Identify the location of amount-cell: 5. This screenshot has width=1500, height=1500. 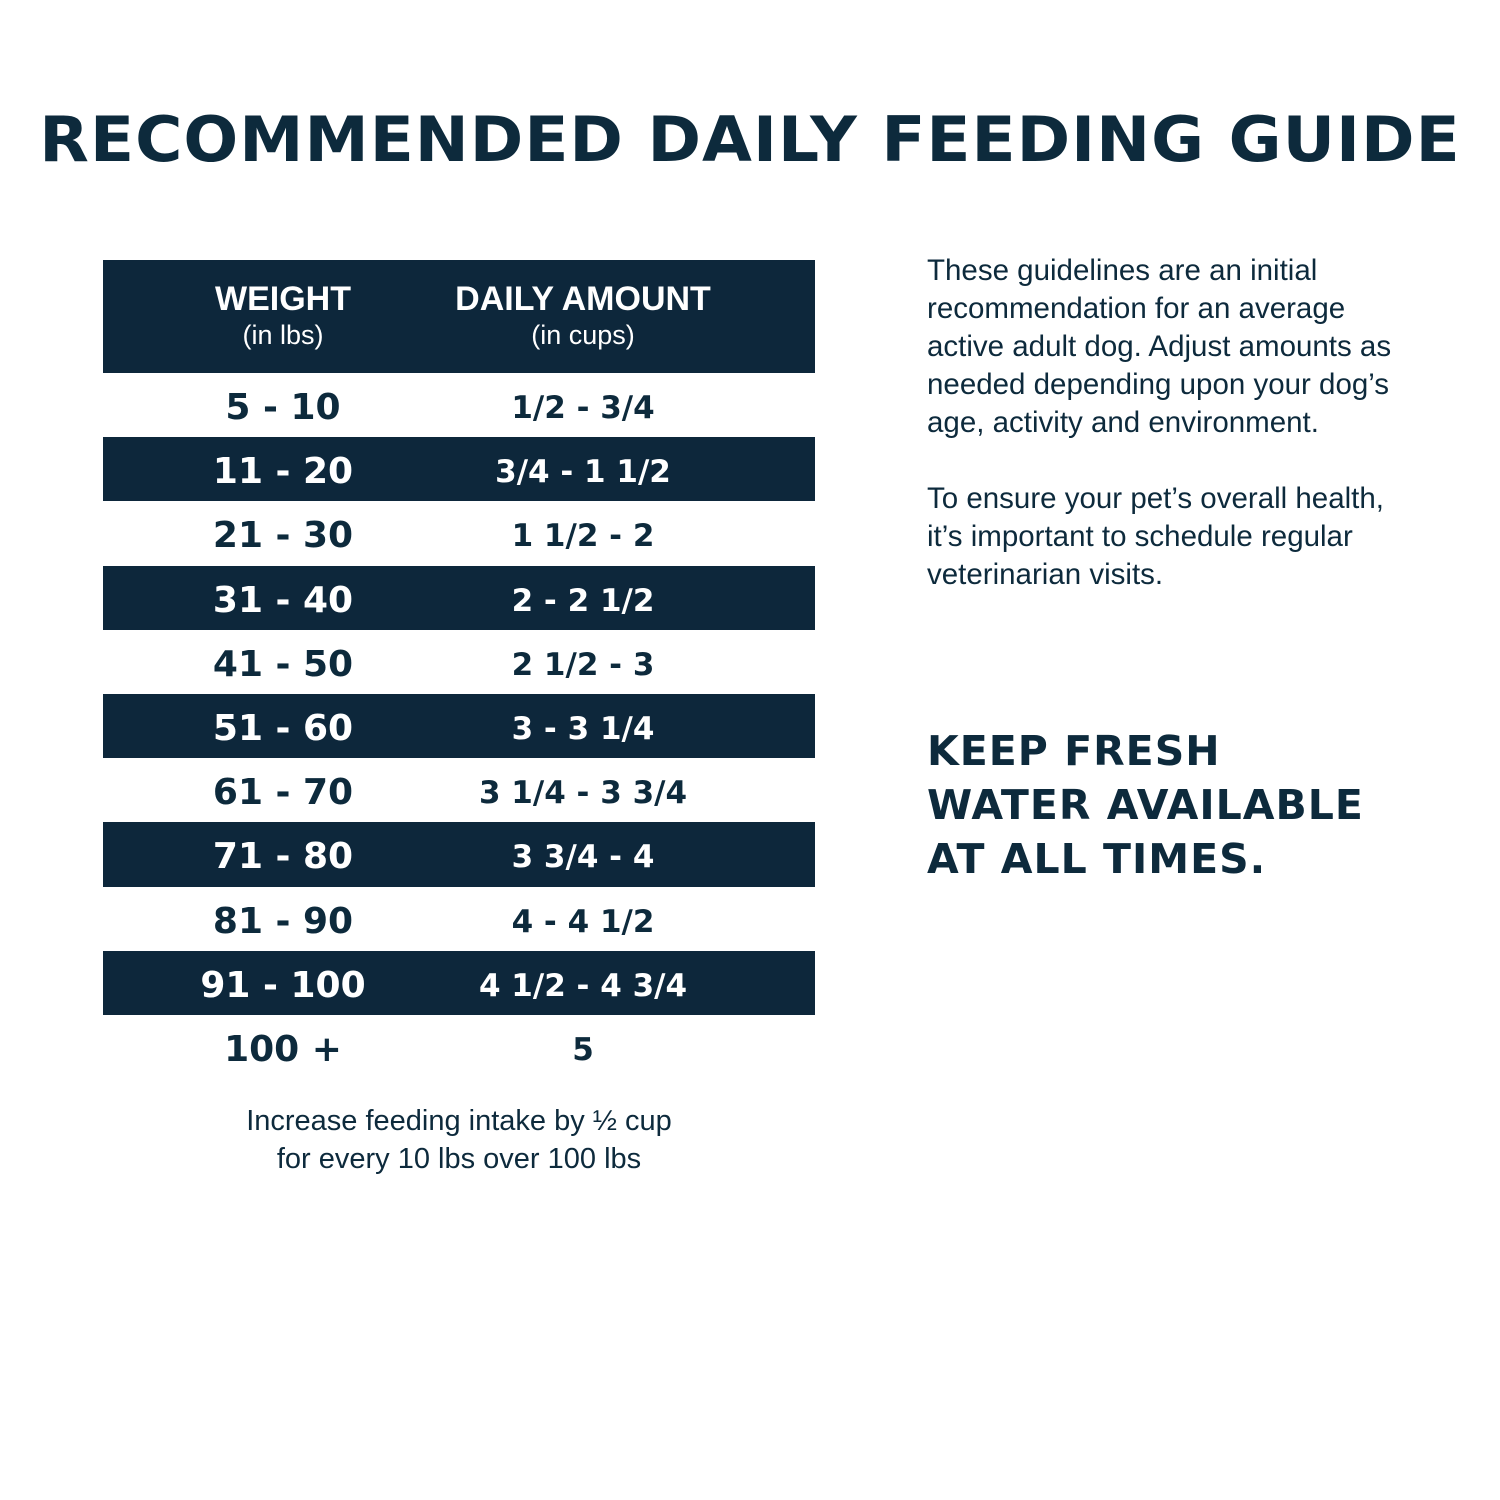
(583, 1049).